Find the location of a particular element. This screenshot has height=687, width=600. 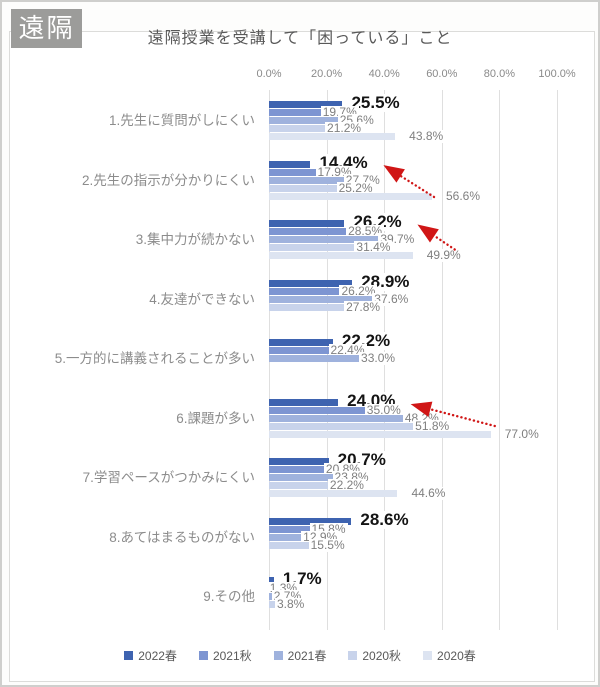

bar-value-label: 35.0% is located at coordinates (383, 409).